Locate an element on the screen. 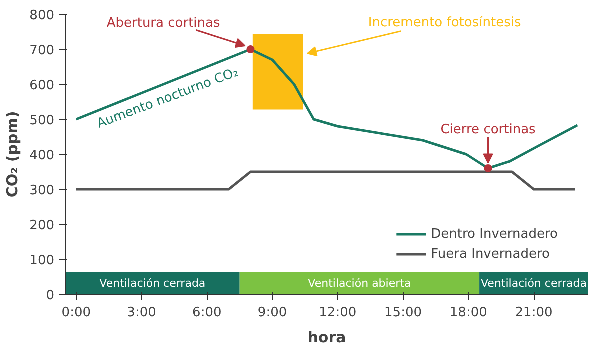 The width and height of the screenshot is (600, 349). y-tick-label: 600 is located at coordinates (42, 86).